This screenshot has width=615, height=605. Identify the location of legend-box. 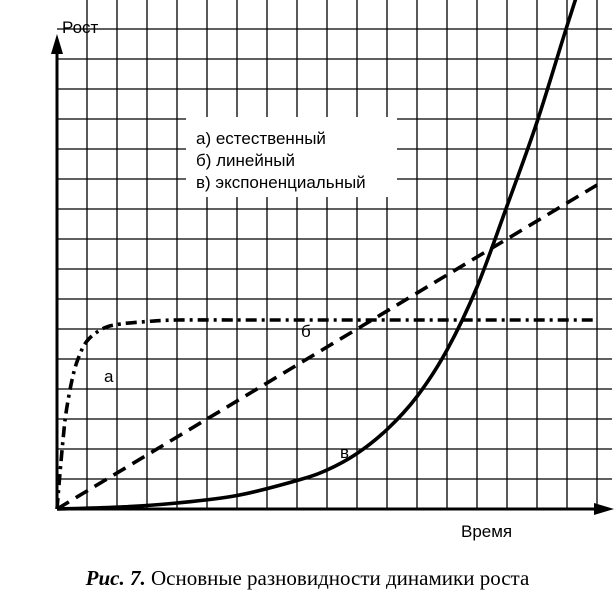
(291, 157).